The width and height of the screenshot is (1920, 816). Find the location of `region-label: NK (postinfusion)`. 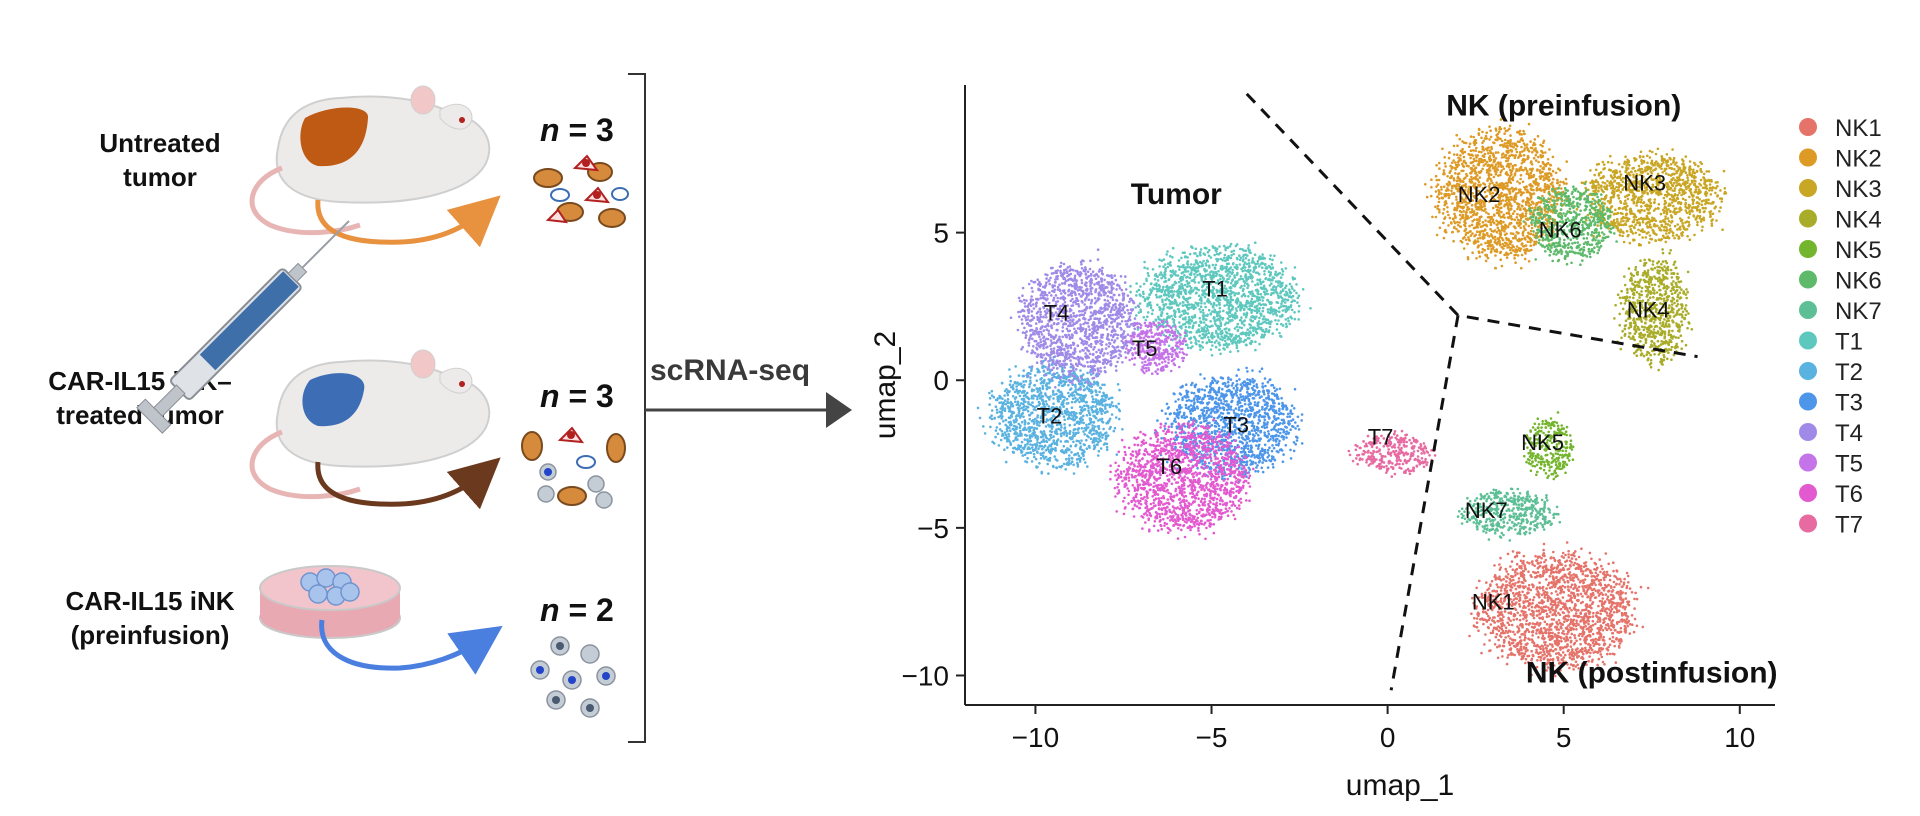

region-label: NK (postinfusion) is located at coordinates (1652, 673).